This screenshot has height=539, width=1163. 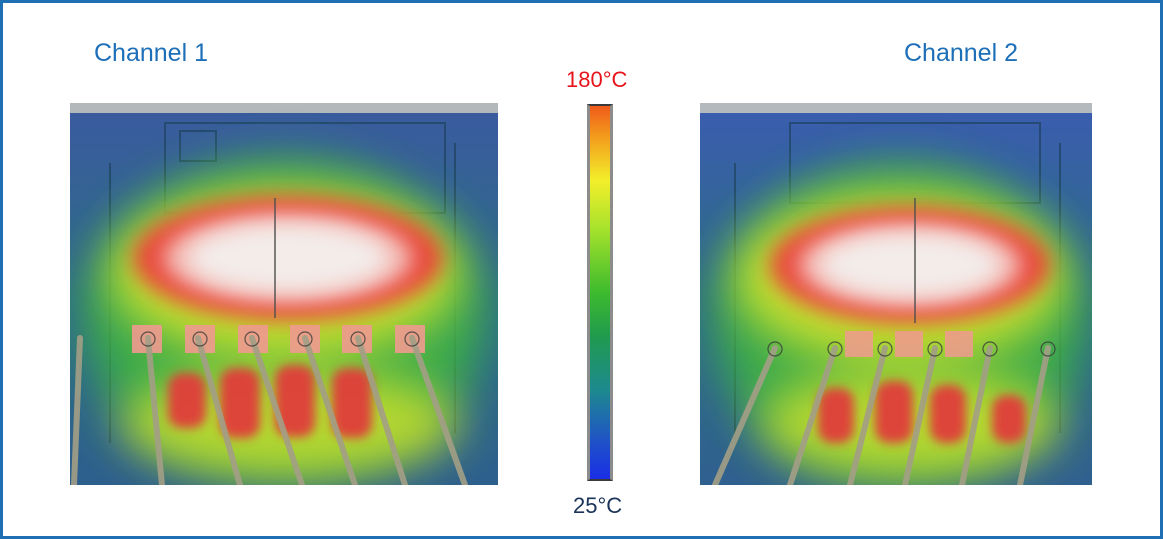 I want to click on temperature-colorbar, so click(x=600, y=292).